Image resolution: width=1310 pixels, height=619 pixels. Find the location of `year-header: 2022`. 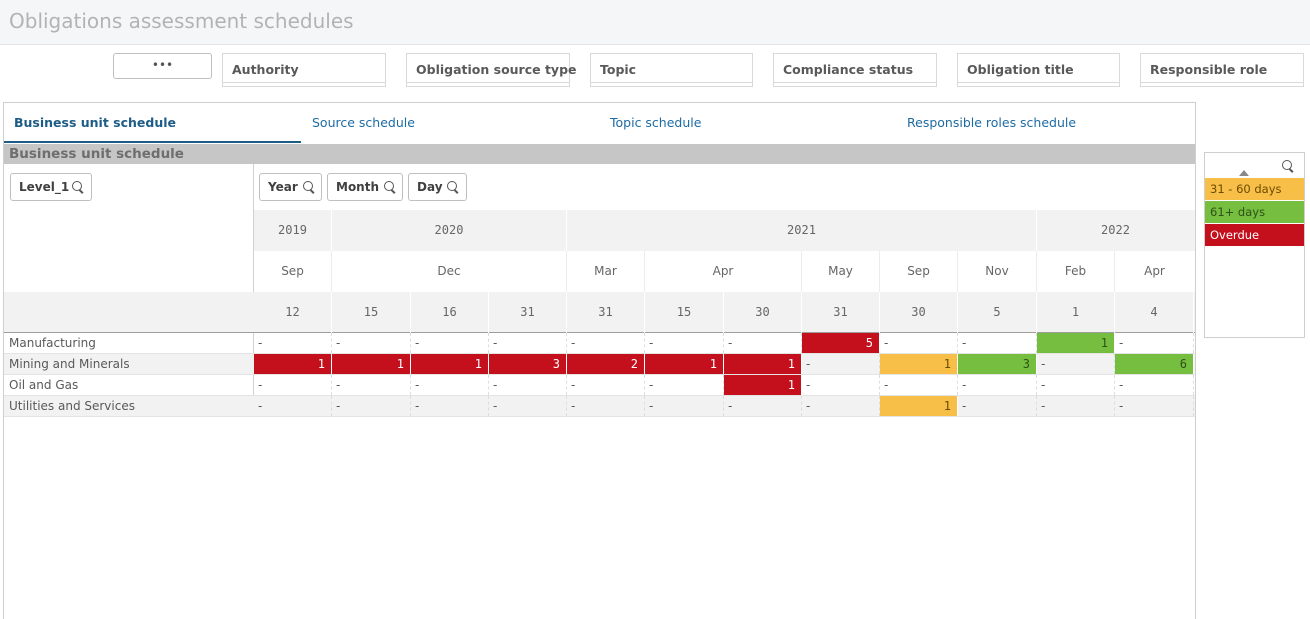

year-header: 2022 is located at coordinates (1115, 230).